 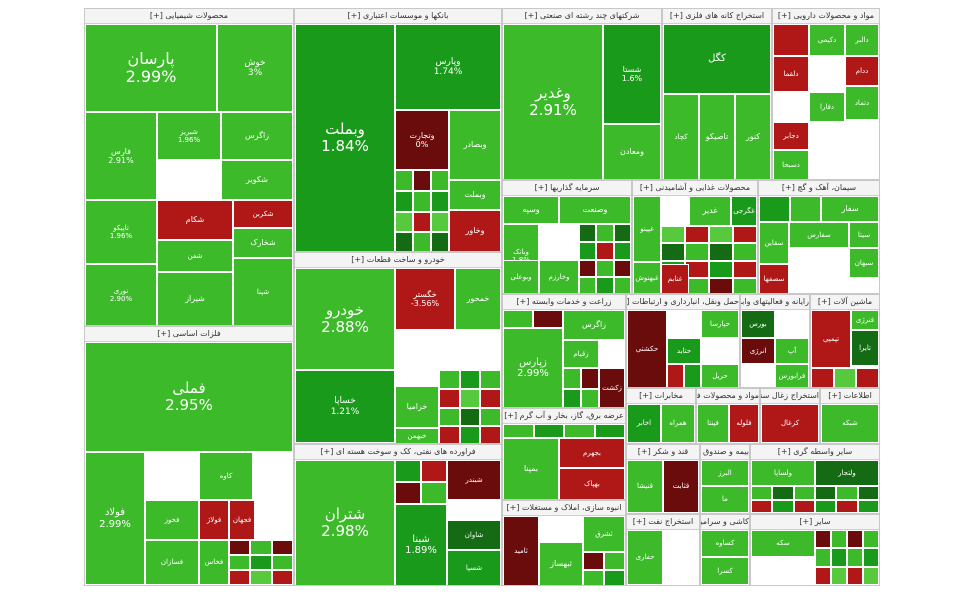 What do you see at coordinates (592, 453) in the screenshot?
I see `stock-tile: بجهرم` at bounding box center [592, 453].